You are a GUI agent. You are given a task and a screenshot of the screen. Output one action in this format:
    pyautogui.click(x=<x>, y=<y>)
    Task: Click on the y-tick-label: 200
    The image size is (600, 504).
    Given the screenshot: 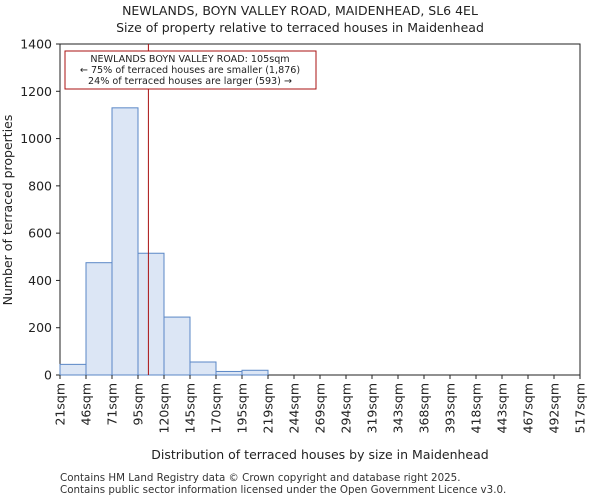 What is the action you would take?
    pyautogui.click(x=40, y=327)
    